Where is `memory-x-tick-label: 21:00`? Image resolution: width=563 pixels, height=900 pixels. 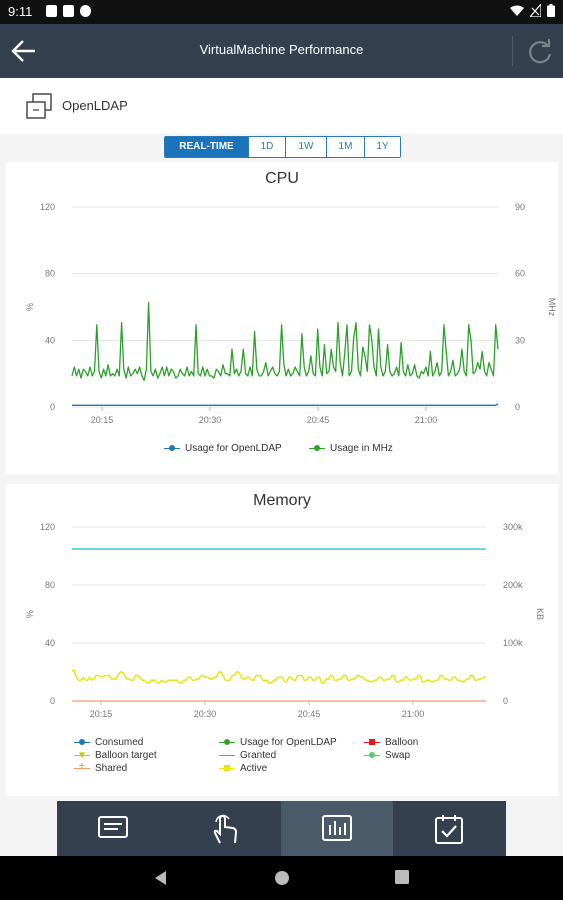 memory-x-tick-label: 21:00 is located at coordinates (413, 714).